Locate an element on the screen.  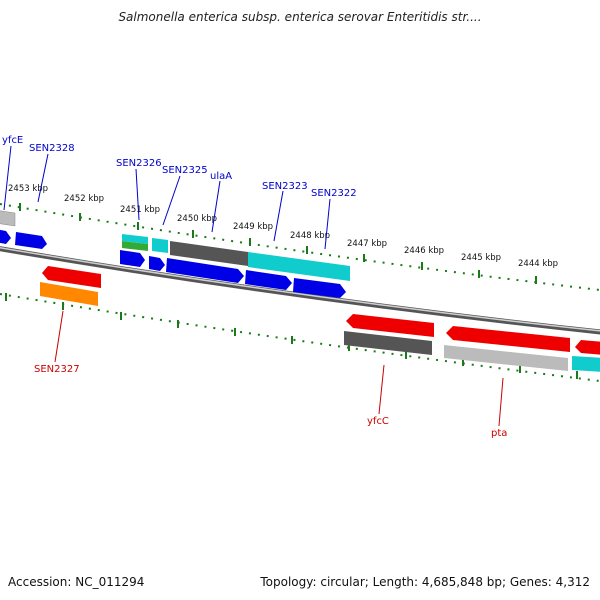
gene-label-SEN2322: SEN2322 is located at coordinates (334, 193).